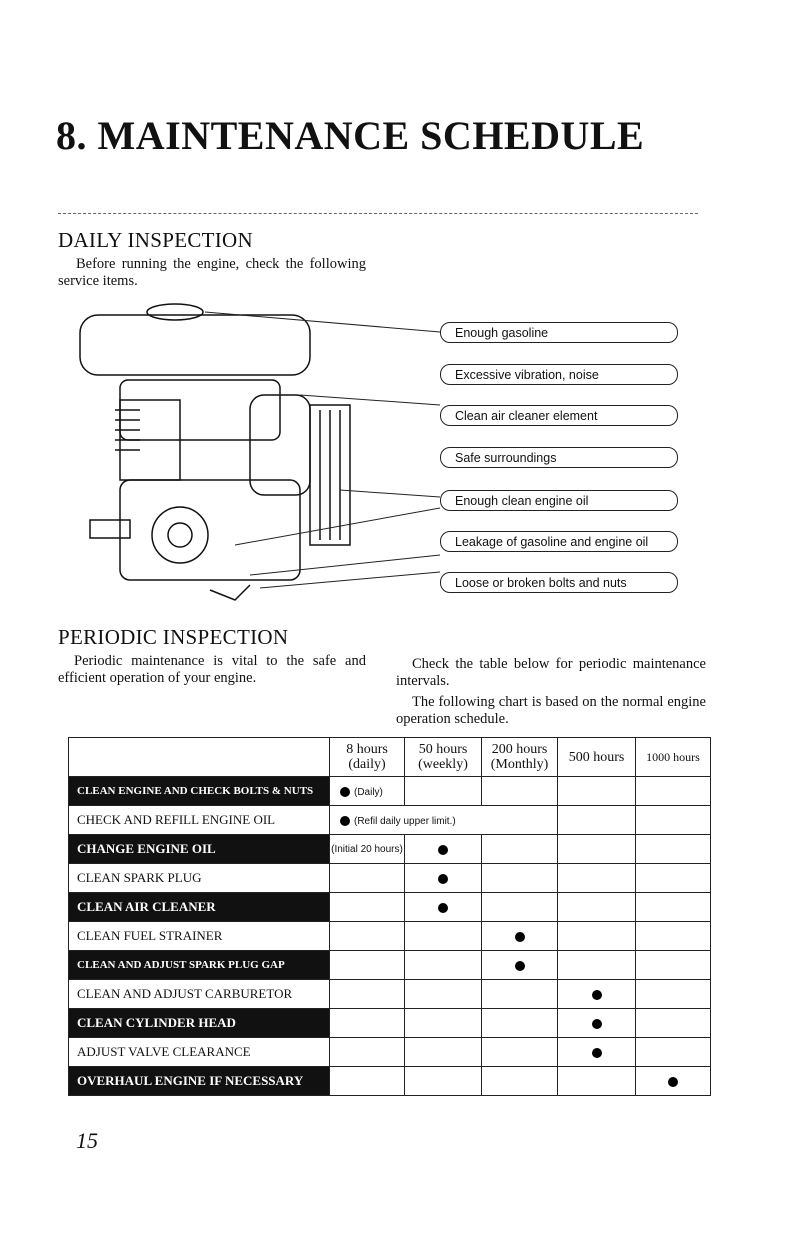  I want to click on header-8-hours: 8 hours (daily), so click(367, 757).